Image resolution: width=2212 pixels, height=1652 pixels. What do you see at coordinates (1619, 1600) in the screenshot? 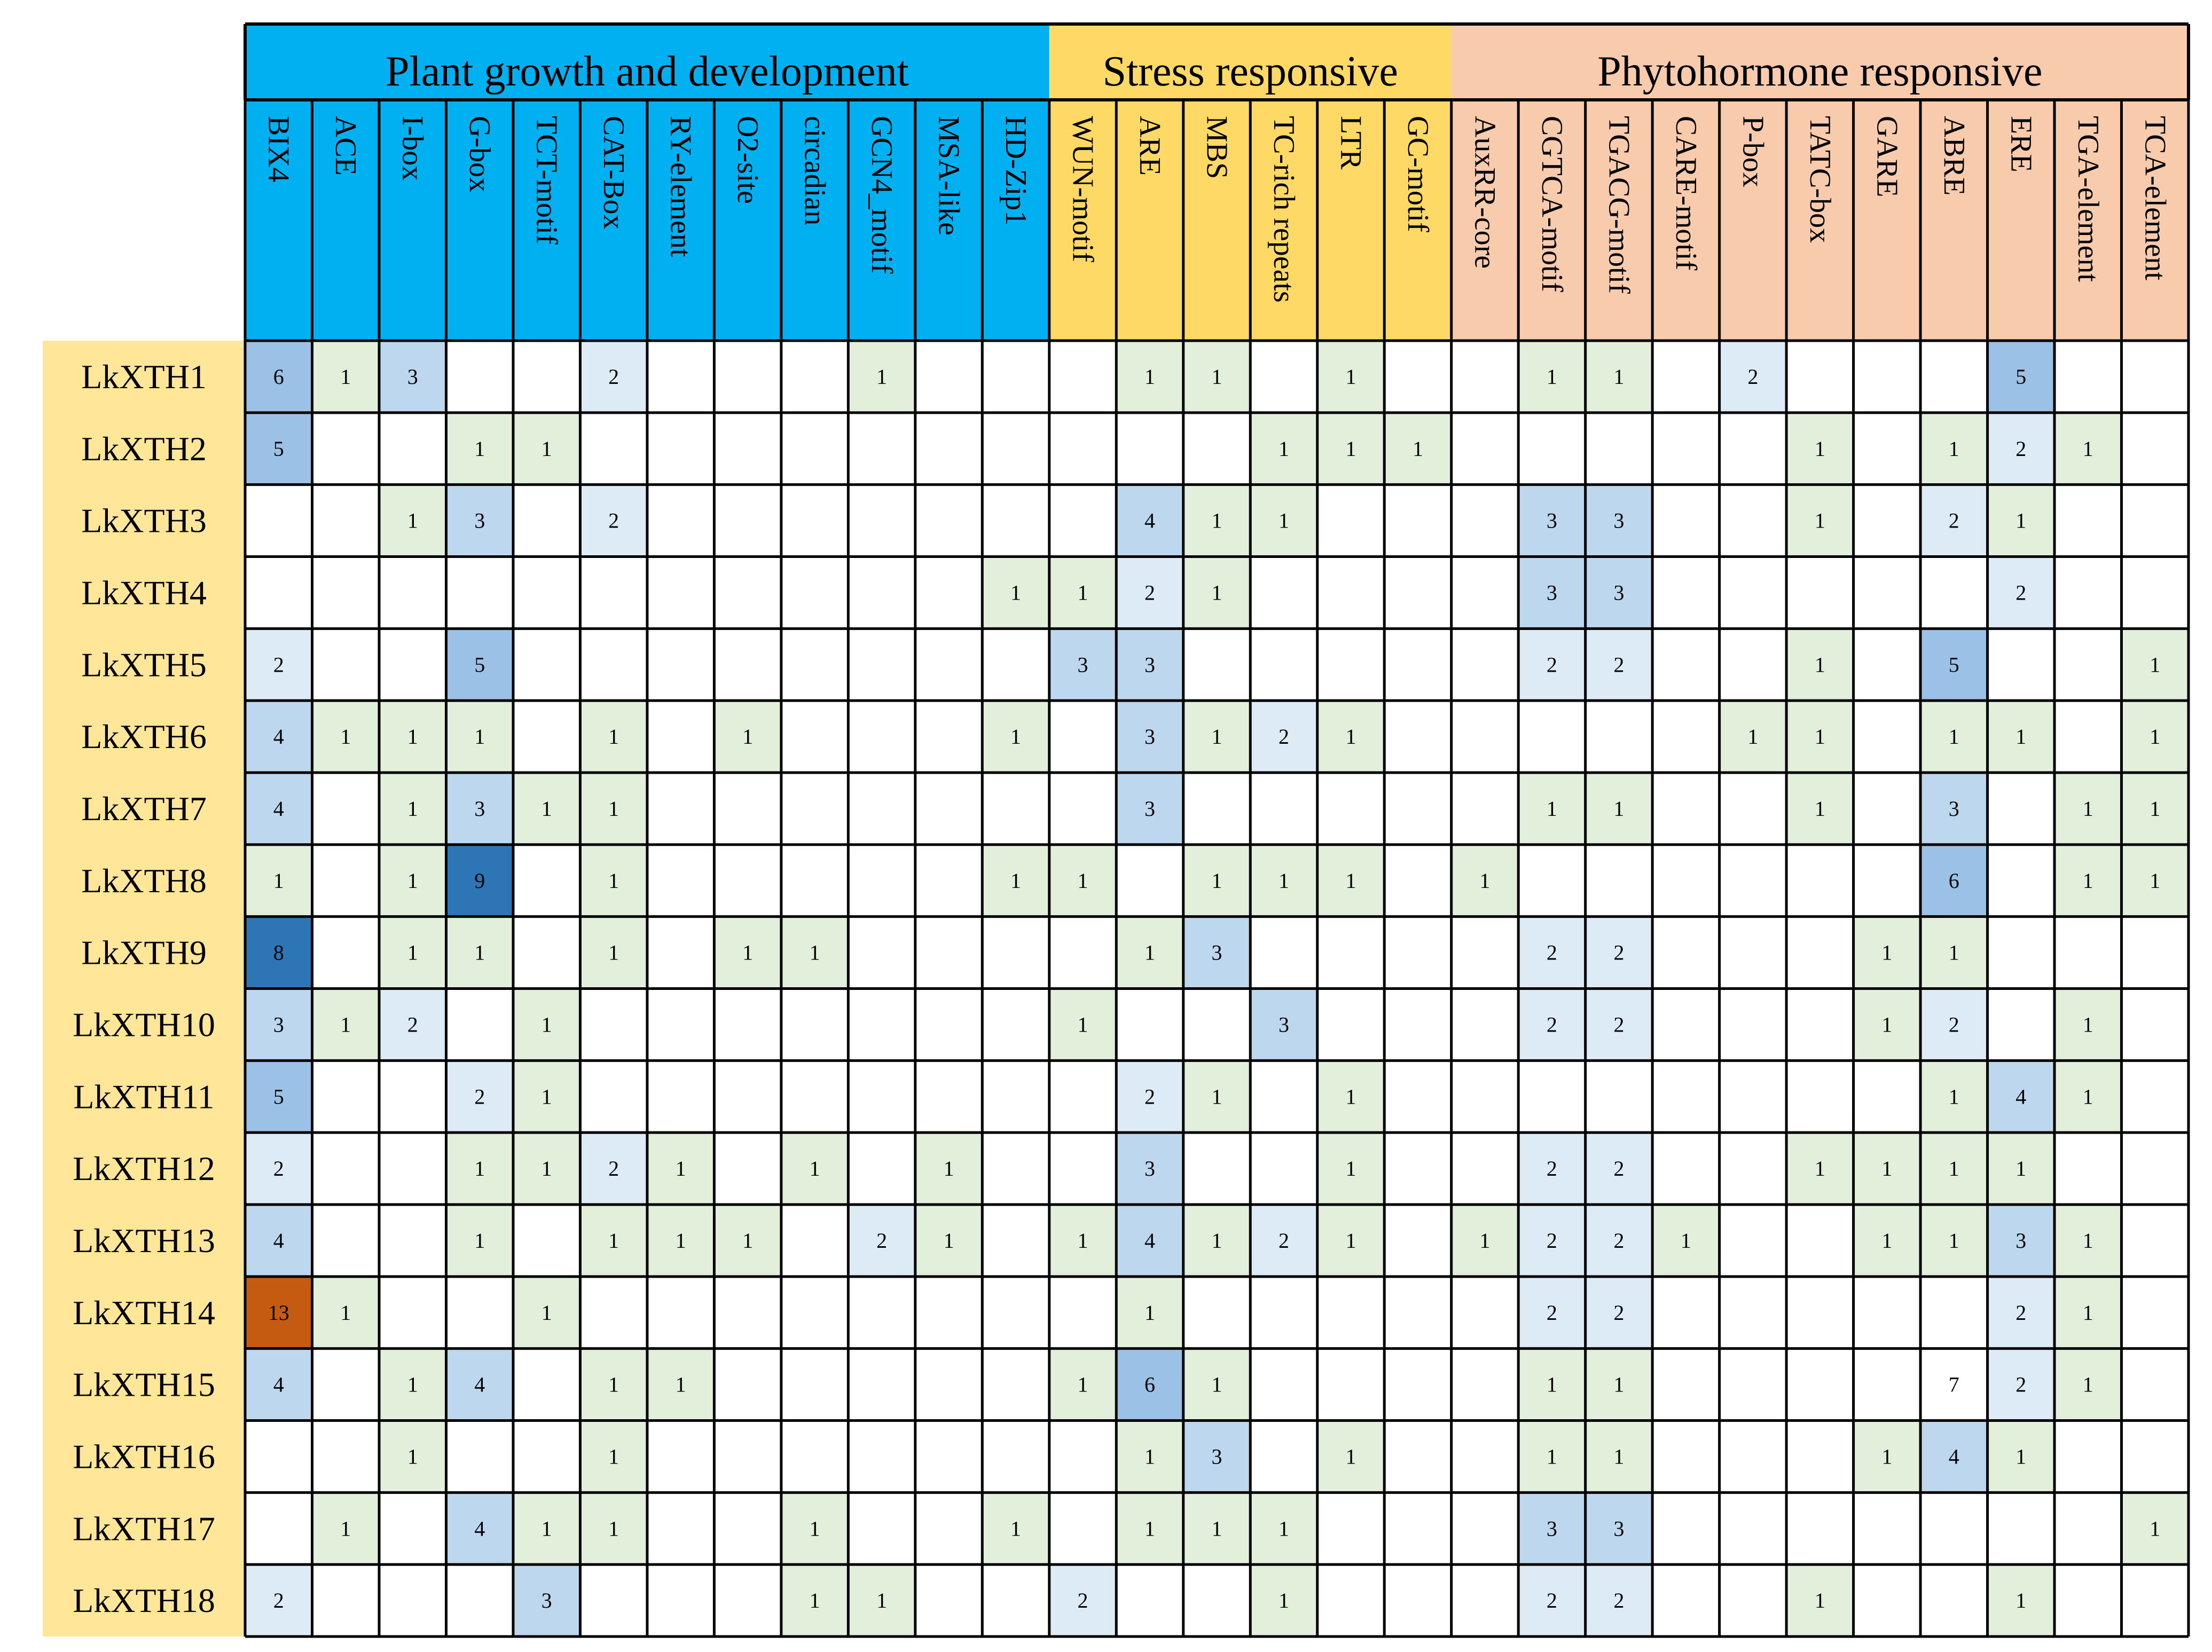
I see `cell-r18-c21` at bounding box center [1619, 1600].